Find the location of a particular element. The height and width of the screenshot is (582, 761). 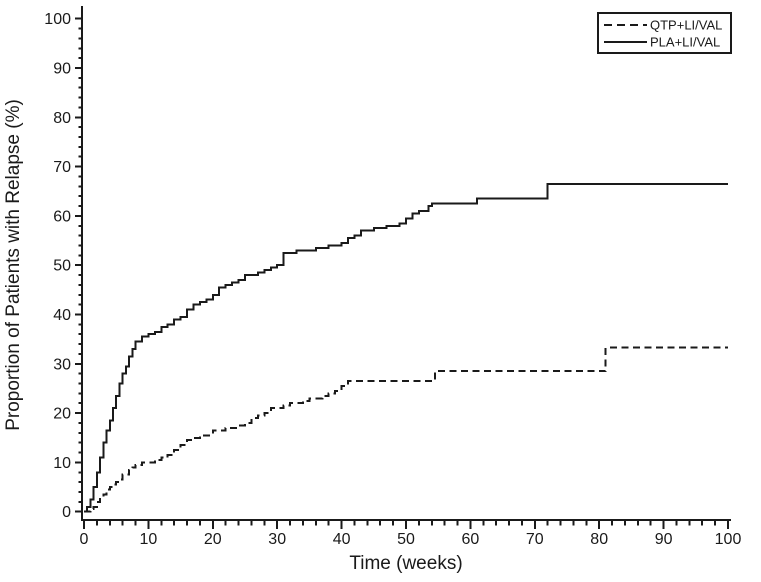

y-tick-label: 40 is located at coordinates (62, 315).